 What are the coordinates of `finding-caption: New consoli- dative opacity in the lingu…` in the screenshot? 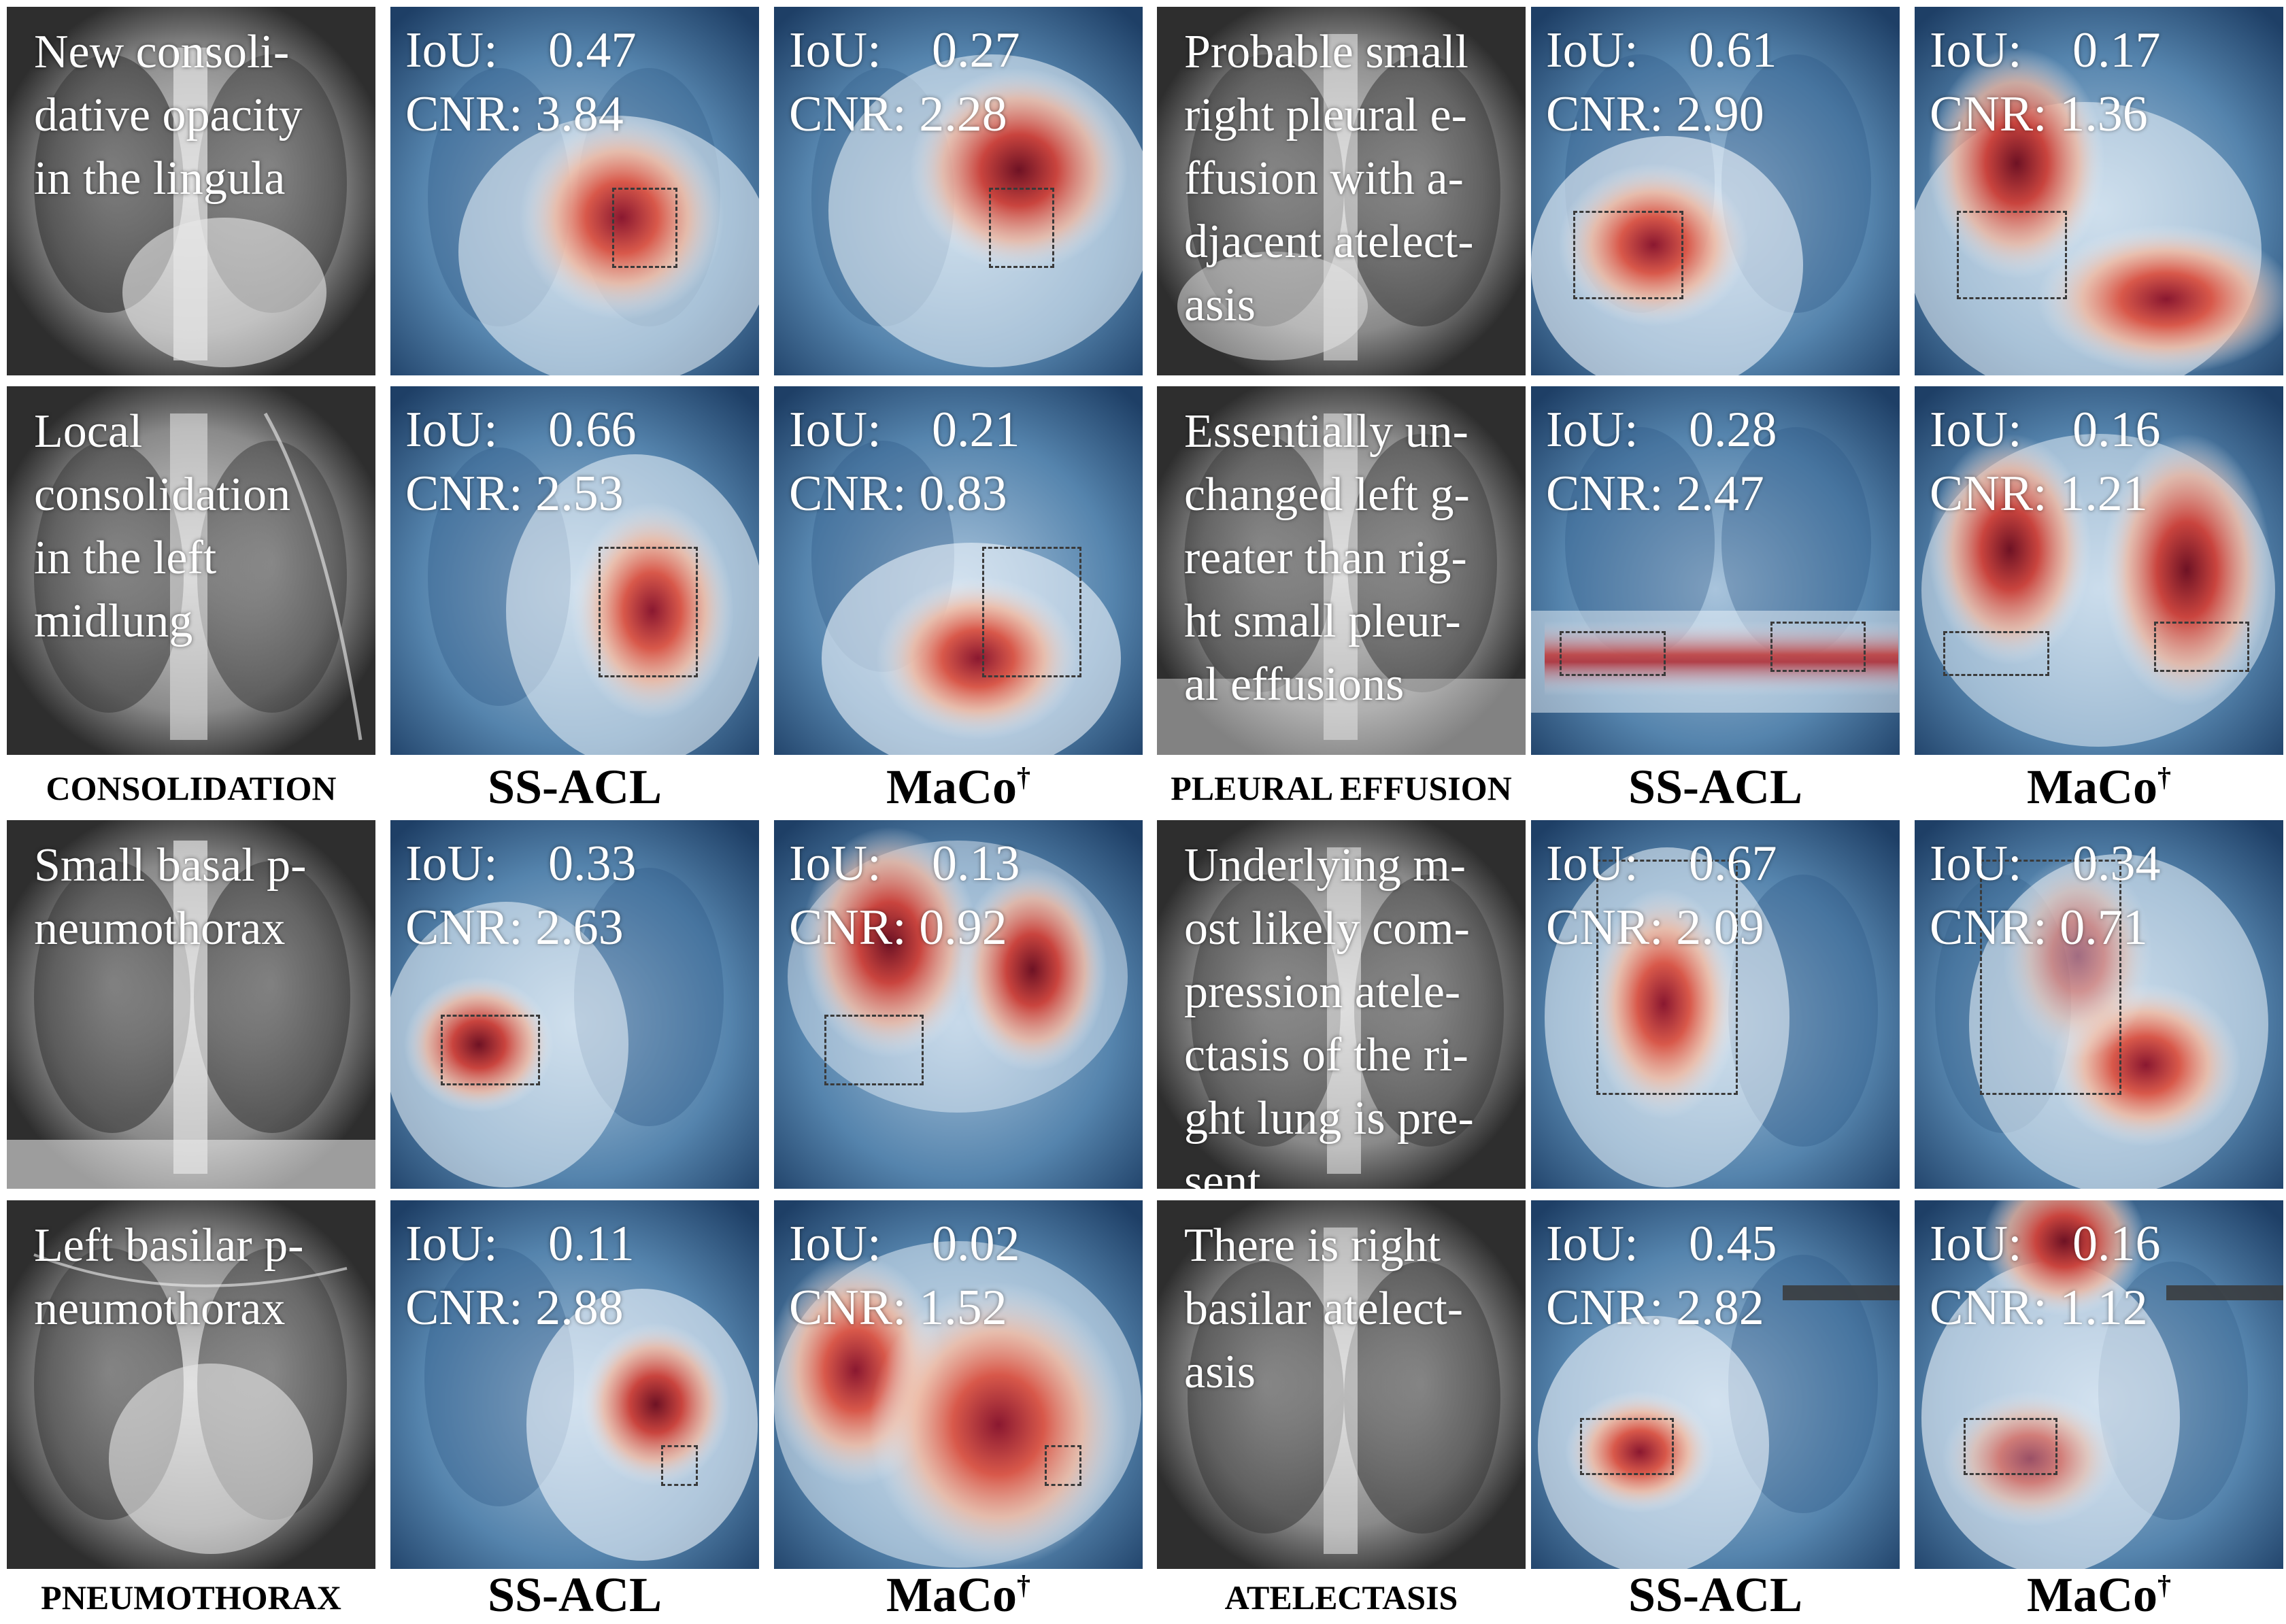 It's located at (169, 115).